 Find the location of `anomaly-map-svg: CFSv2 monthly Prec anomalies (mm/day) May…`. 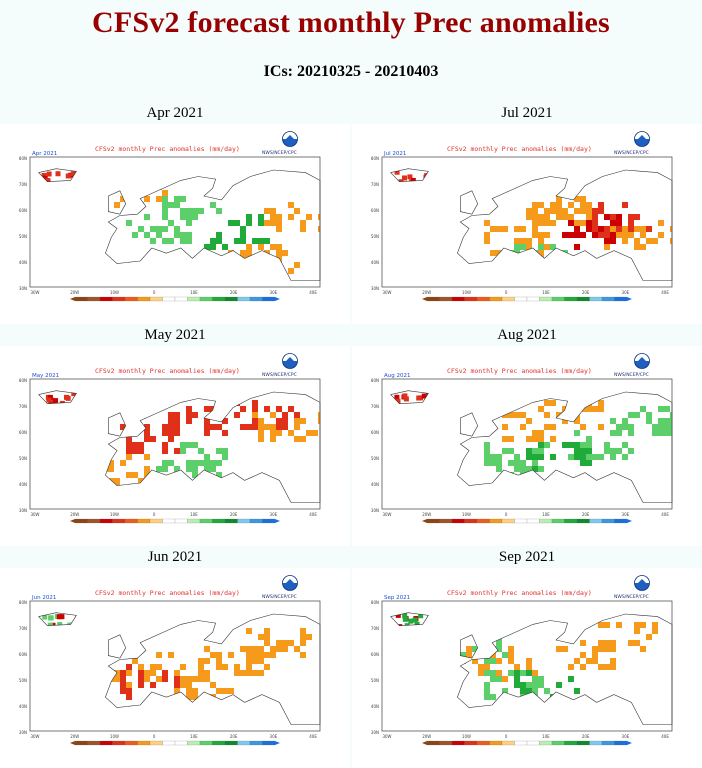

anomaly-map-svg: CFSv2 monthly Prec anomalies (mm/day) May… is located at coordinates (170, 438).